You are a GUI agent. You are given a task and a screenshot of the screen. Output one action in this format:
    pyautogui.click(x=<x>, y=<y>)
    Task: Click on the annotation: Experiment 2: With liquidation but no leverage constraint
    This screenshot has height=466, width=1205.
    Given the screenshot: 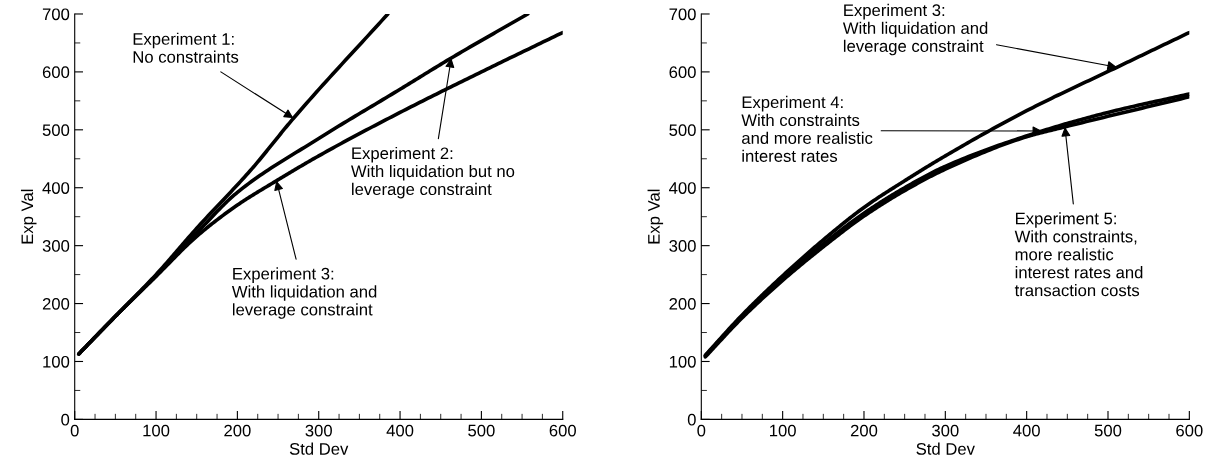 What is the action you would take?
    pyautogui.click(x=433, y=172)
    